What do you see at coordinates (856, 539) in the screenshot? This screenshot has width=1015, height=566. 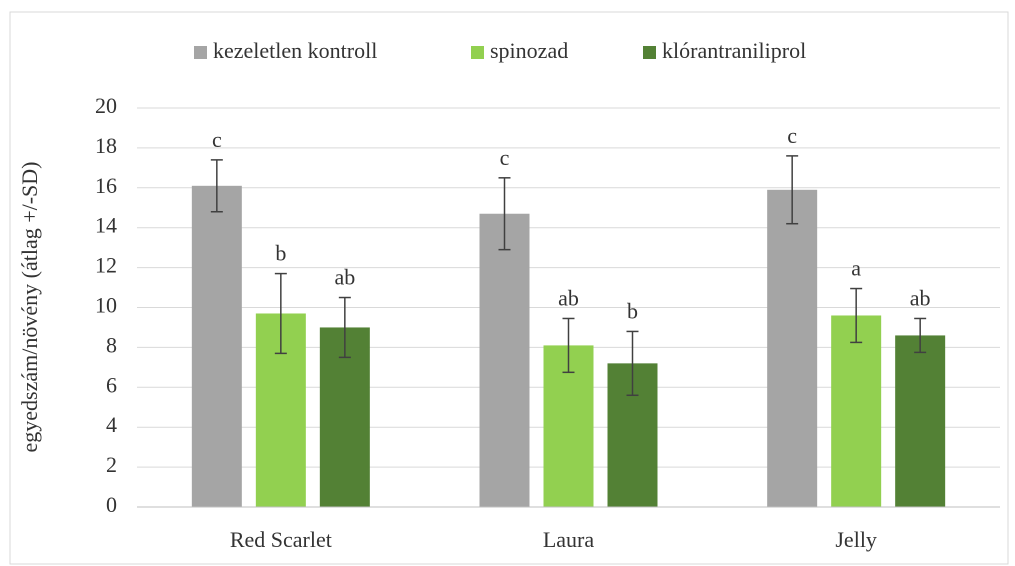 I see `x-tick-label: Jelly` at bounding box center [856, 539].